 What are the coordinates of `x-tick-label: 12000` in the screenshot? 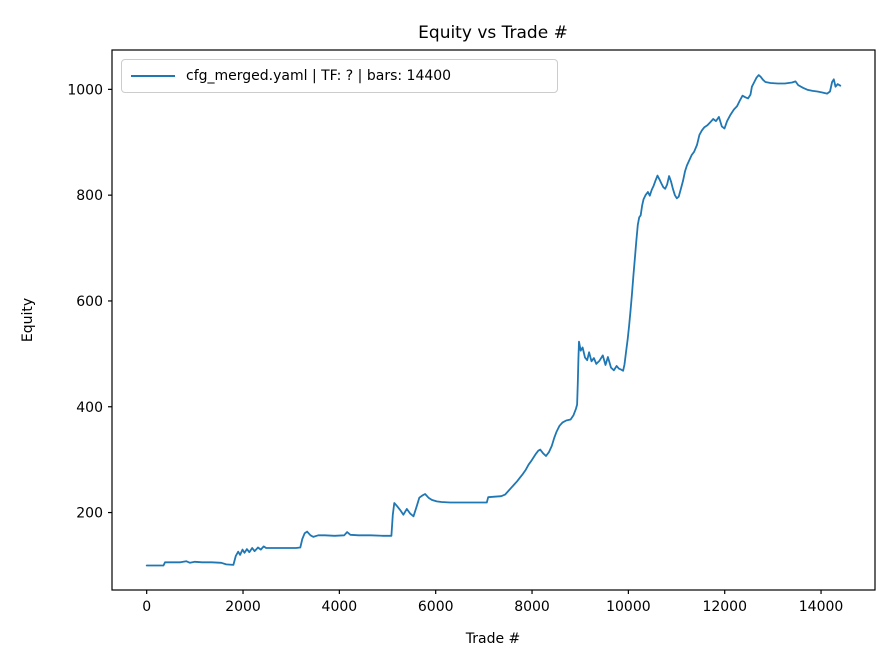 It's located at (724, 607).